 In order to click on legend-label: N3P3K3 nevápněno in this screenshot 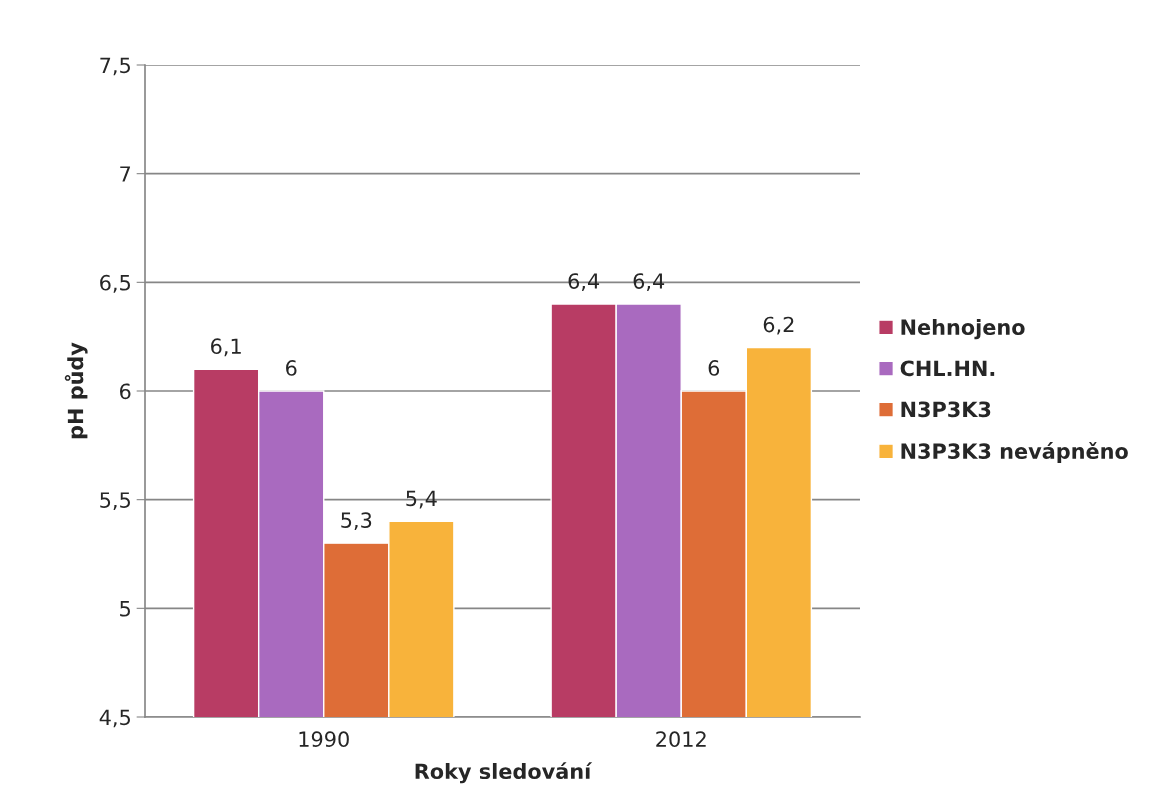, I will do `click(1014, 453)`.